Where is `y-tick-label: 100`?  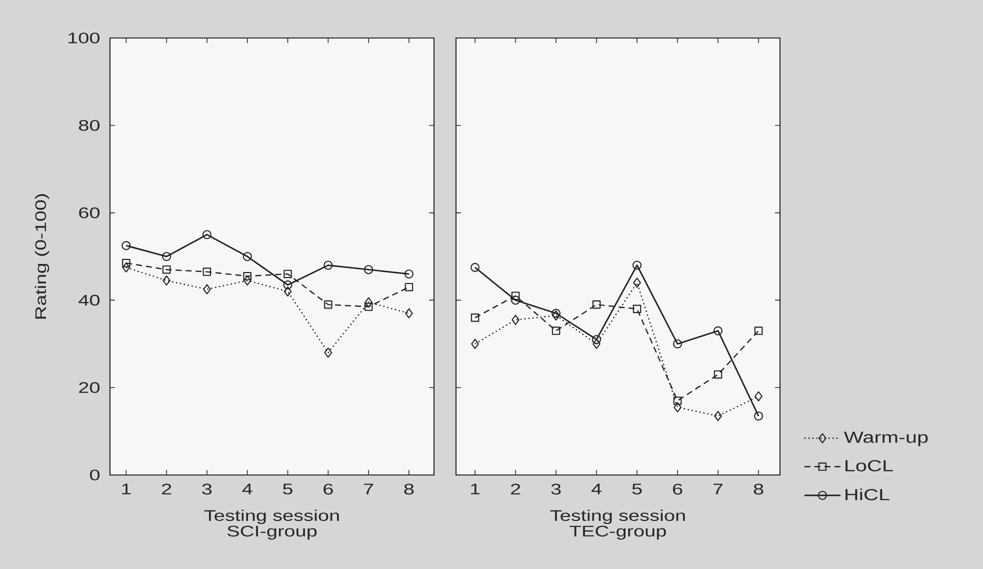
y-tick-label: 100 is located at coordinates (84, 38).